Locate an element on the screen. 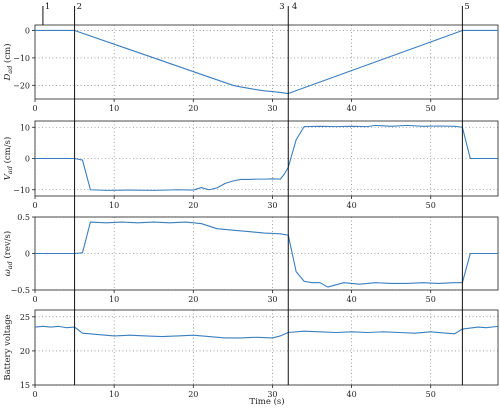 This screenshot has height=408, width=500. y-tick-label: 25 is located at coordinates (25, 317).